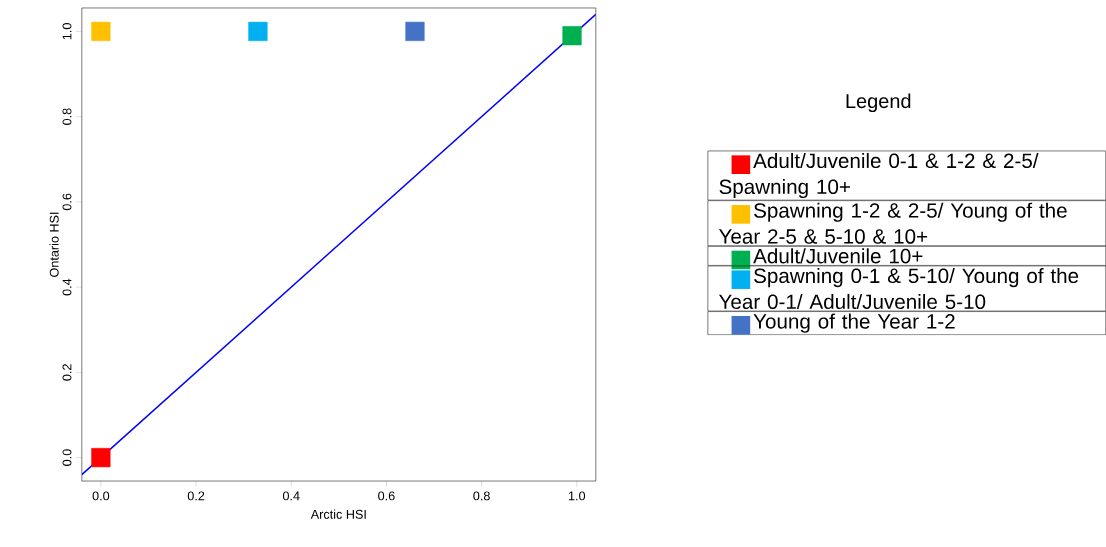 Image resolution: width=1106 pixels, height=547 pixels. I want to click on x-tick-label: 0.4, so click(291, 496).